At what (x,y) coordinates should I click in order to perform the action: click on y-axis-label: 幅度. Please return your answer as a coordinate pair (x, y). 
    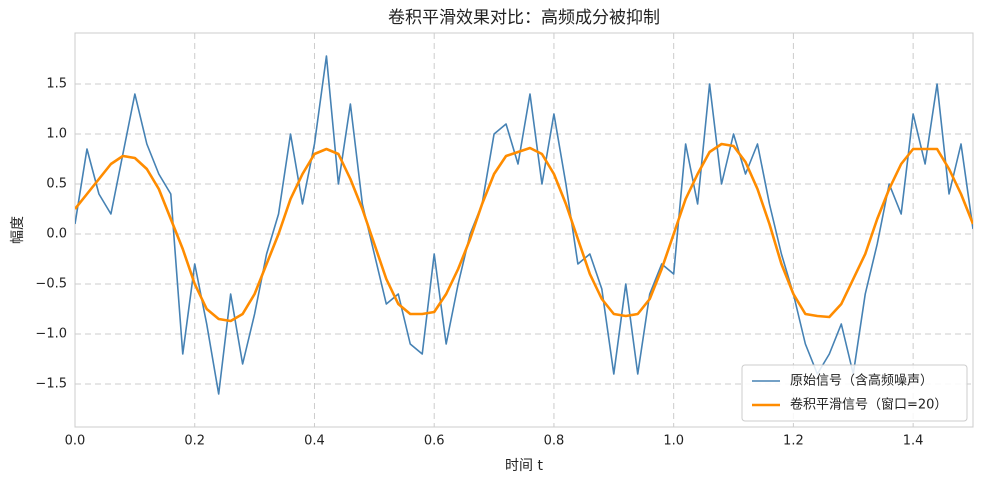
    Looking at the image, I should click on (18, 230).